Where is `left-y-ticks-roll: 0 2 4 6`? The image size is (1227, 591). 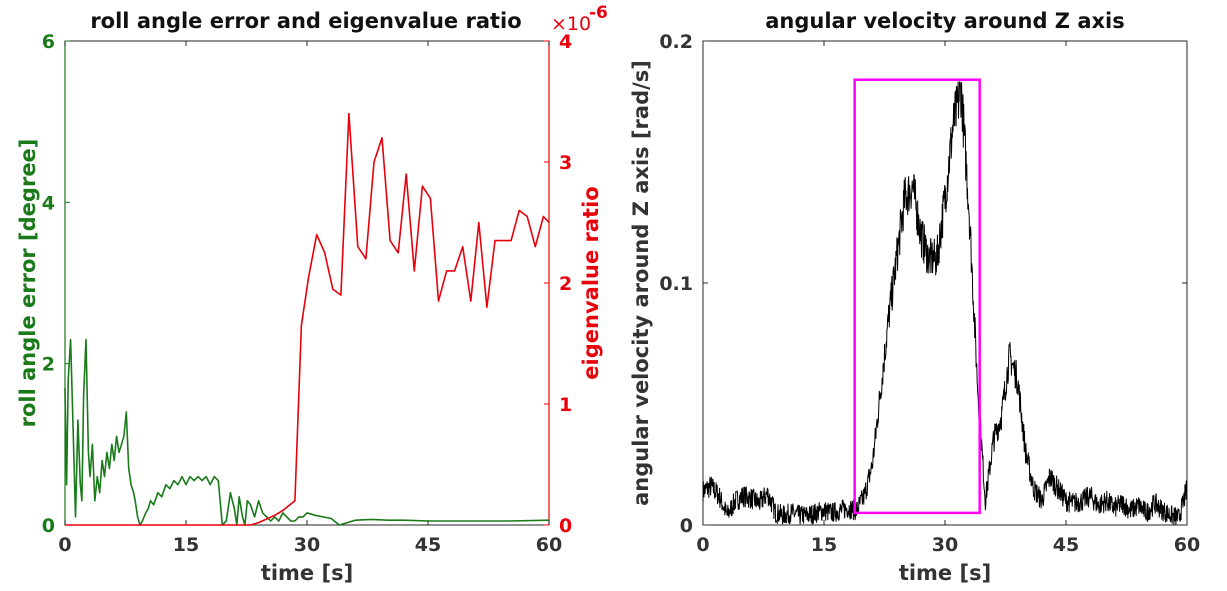
left-y-ticks-roll: 0 2 4 6 is located at coordinates (56, 284).